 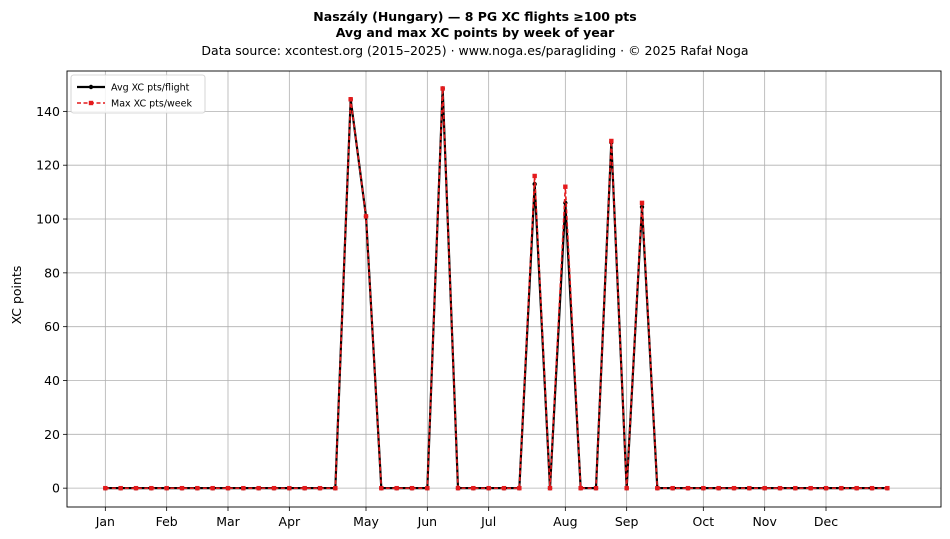 What do you see at coordinates (16, 295) in the screenshot?
I see `y-axis-label: XC points` at bounding box center [16, 295].